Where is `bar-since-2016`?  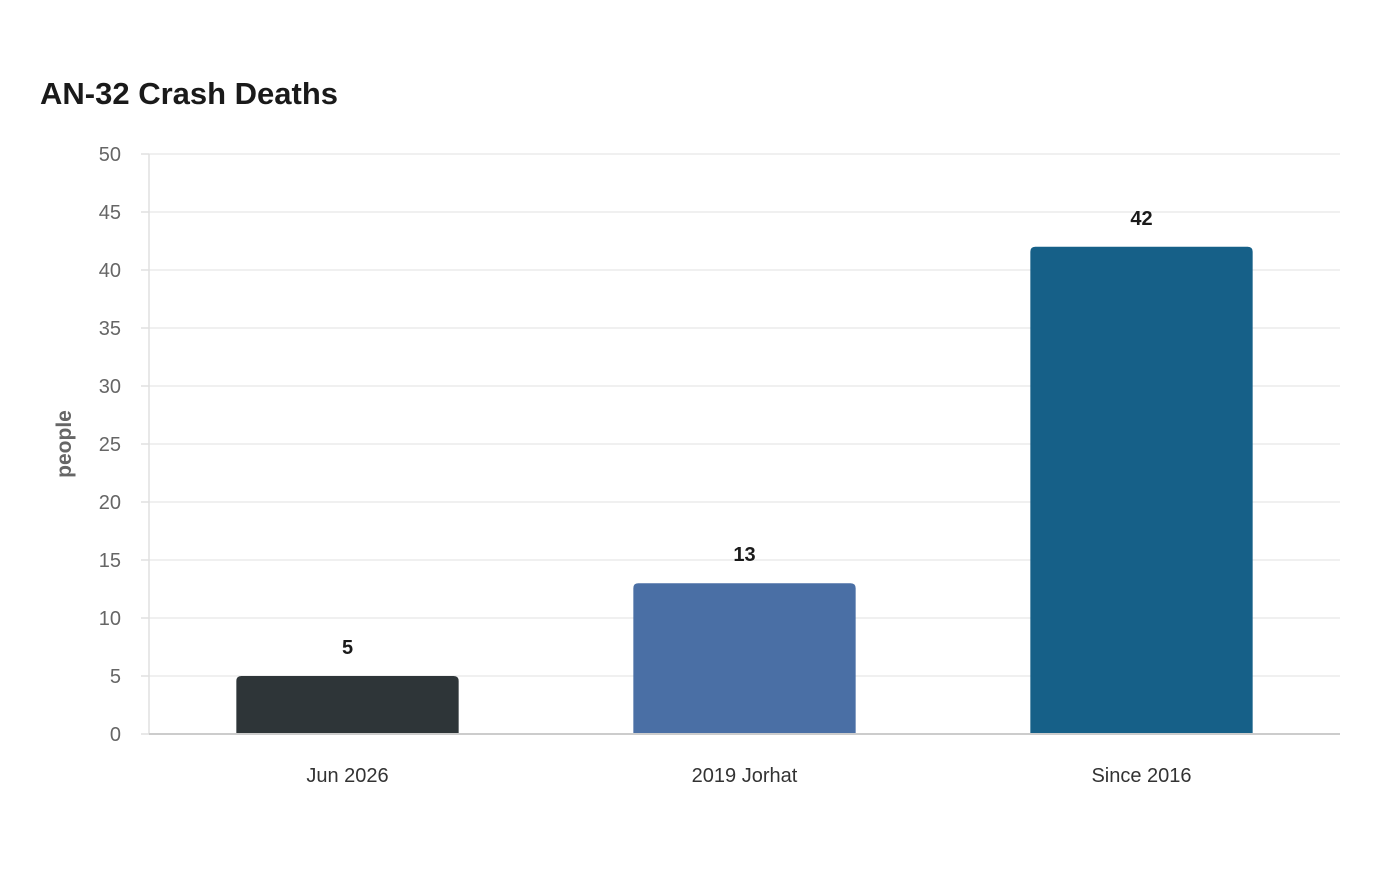
bar-since-2016 is located at coordinates (1141, 490).